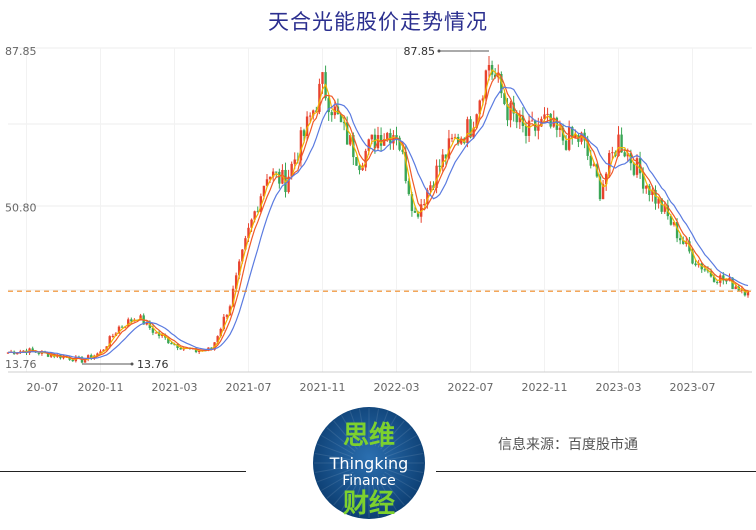  Describe the element at coordinates (21, 130) in the screenshot. I see `y-axis: 87.85 50.80` at that location.